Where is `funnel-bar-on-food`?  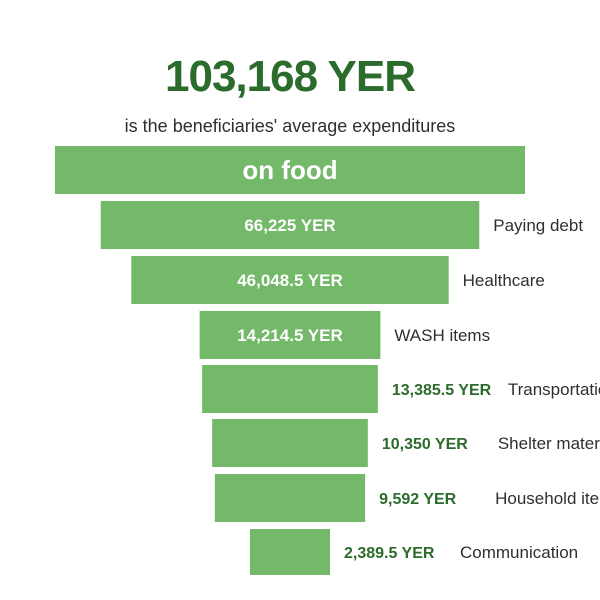 funnel-bar-on-food is located at coordinates (290, 170).